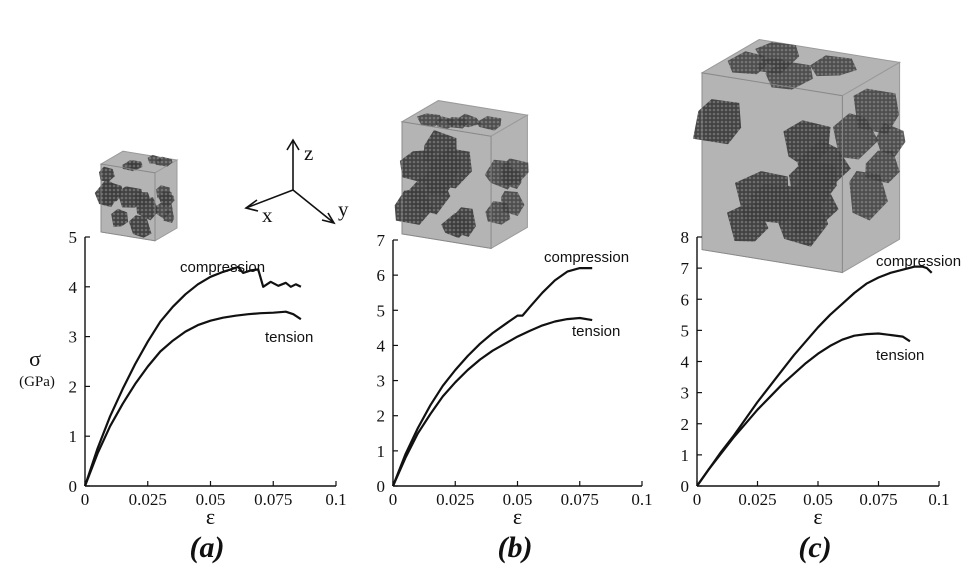  I want to click on panel-label: (a), so click(207, 547).